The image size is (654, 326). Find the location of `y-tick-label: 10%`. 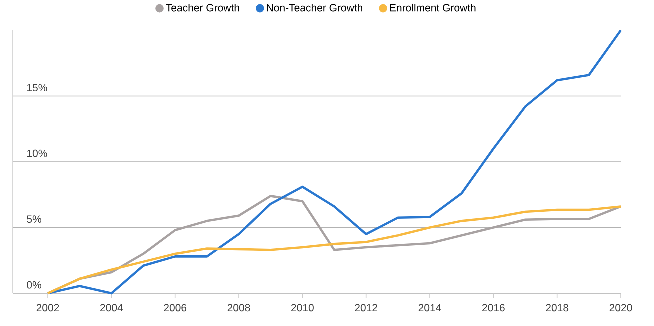

y-tick-label: 10% is located at coordinates (37, 154).